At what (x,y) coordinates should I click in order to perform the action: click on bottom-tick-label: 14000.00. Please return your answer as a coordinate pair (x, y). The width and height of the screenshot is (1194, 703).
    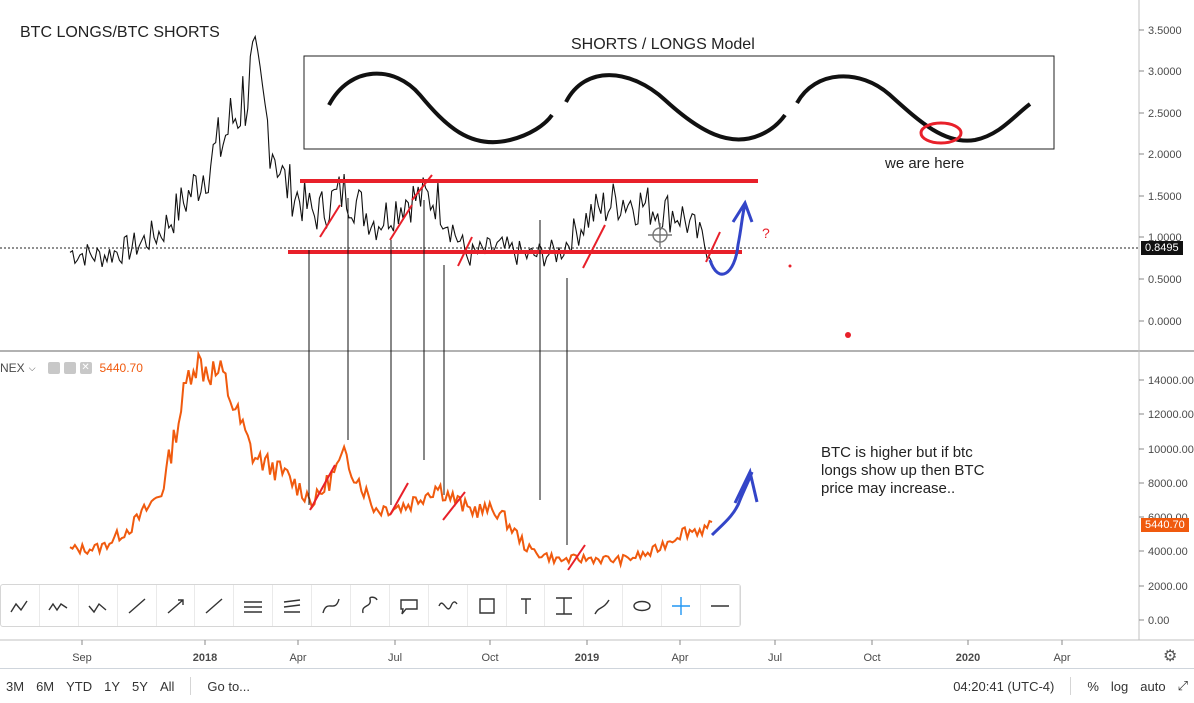
    Looking at the image, I should click on (1171, 381).